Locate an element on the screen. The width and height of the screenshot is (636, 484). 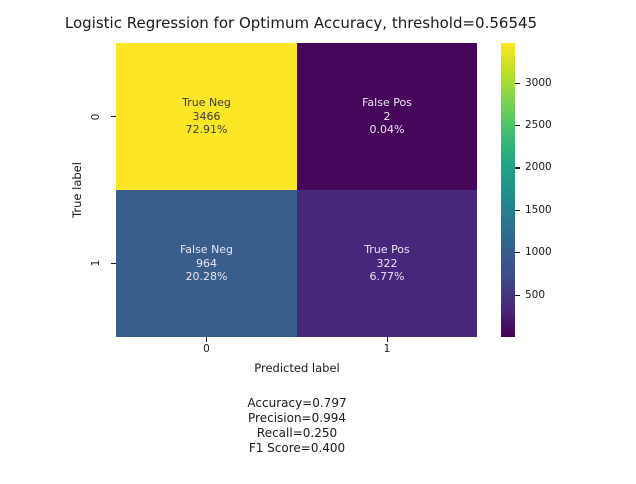
colorbar-tick-label: 2000 is located at coordinates (538, 167).